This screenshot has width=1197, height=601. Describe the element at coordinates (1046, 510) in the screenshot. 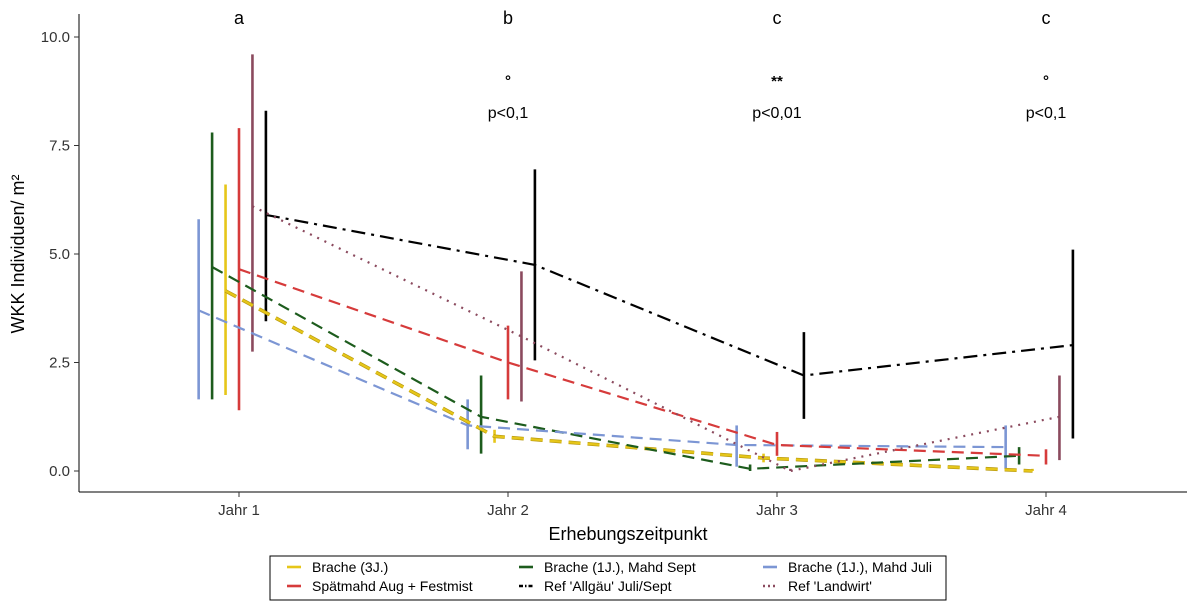

I see `x-tick-label: Jahr 4` at that location.